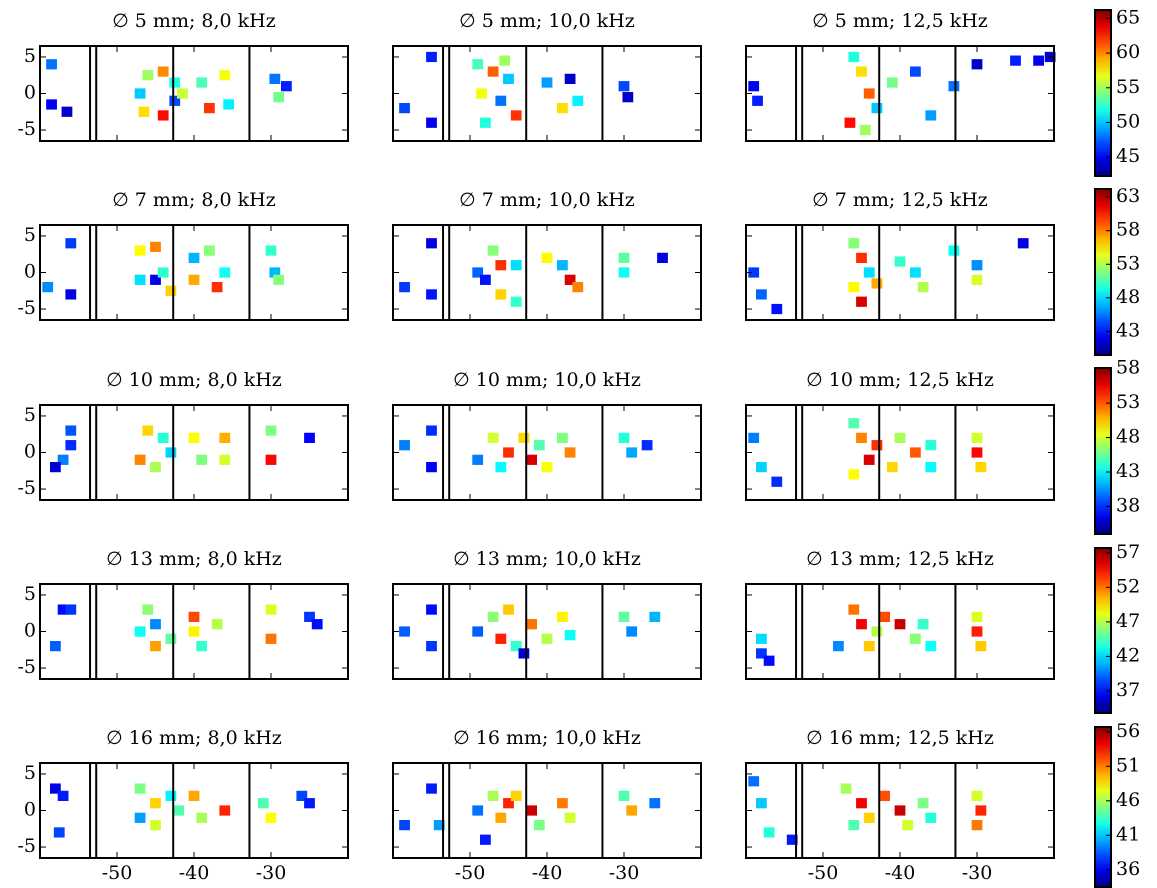  Describe the element at coordinates (26, 308) in the screenshot. I see `y-tick-label: -5` at that location.